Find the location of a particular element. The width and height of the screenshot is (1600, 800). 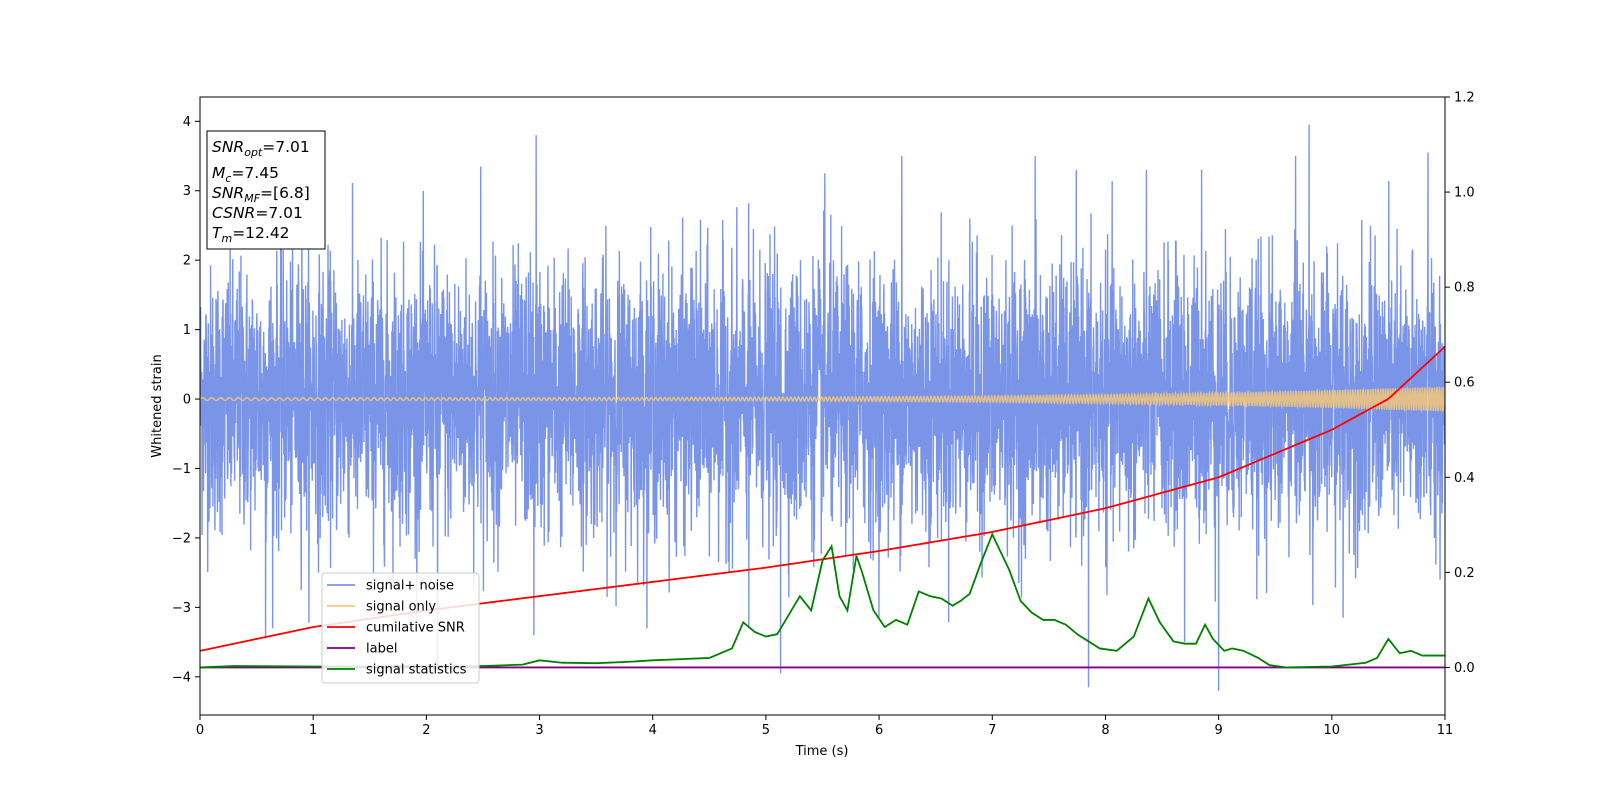

y-tick-label: 0 is located at coordinates (187, 400).